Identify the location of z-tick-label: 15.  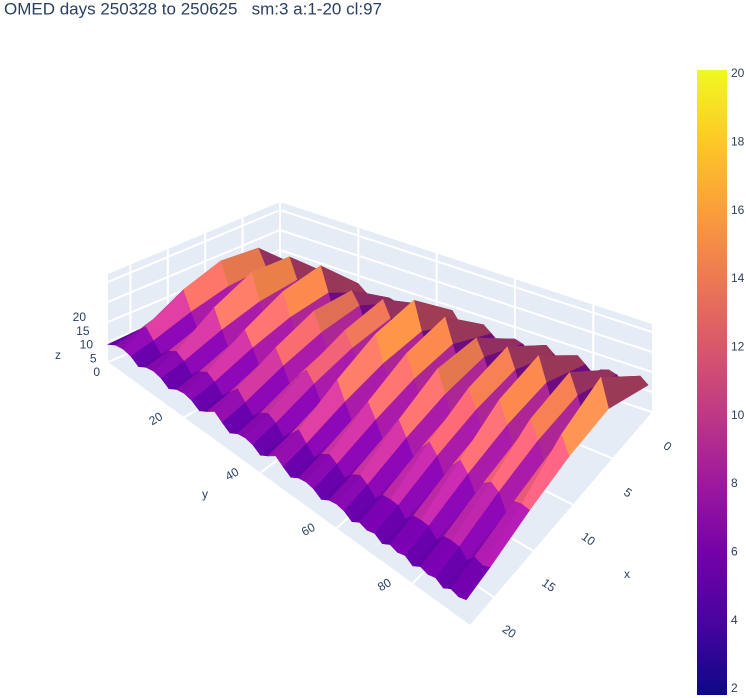
(83, 331).